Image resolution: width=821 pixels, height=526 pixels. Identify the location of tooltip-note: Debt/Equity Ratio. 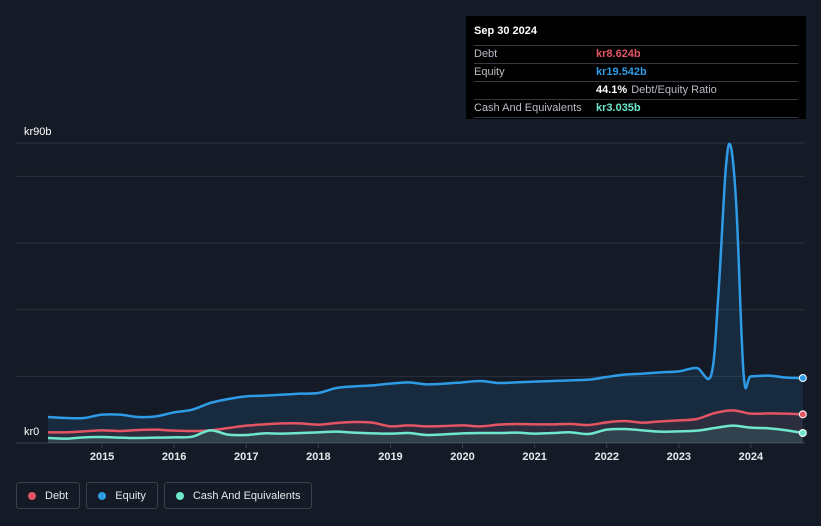
(674, 90).